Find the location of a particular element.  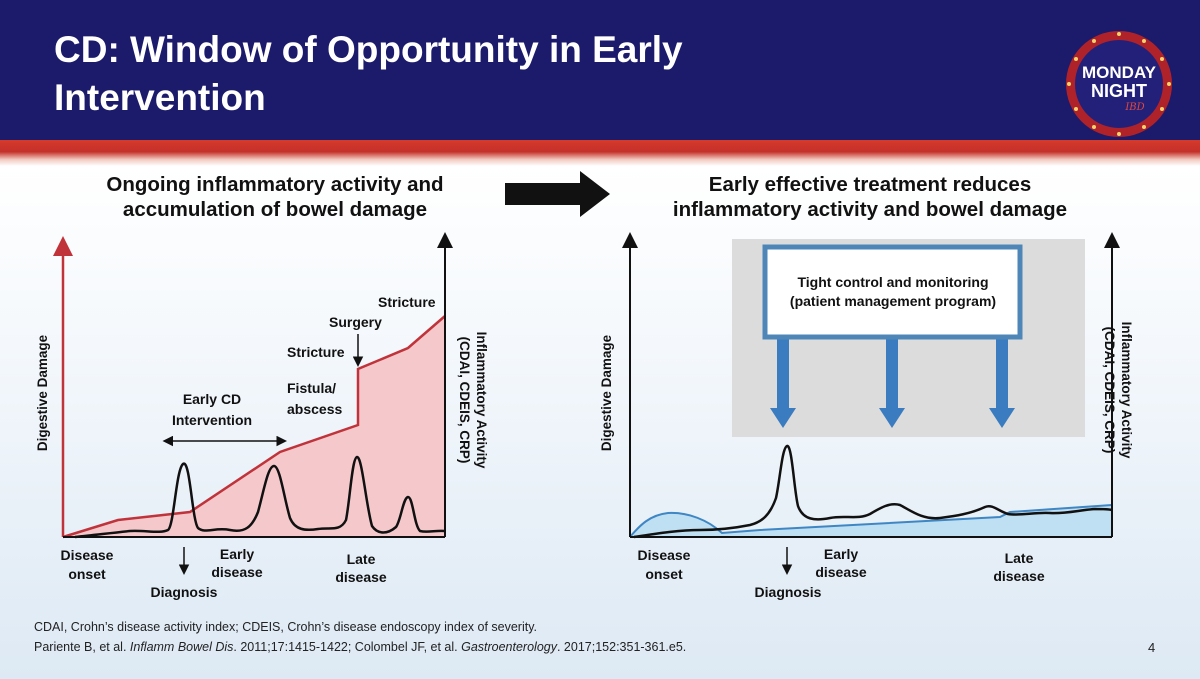

right-damage-area is located at coordinates (871, 521).